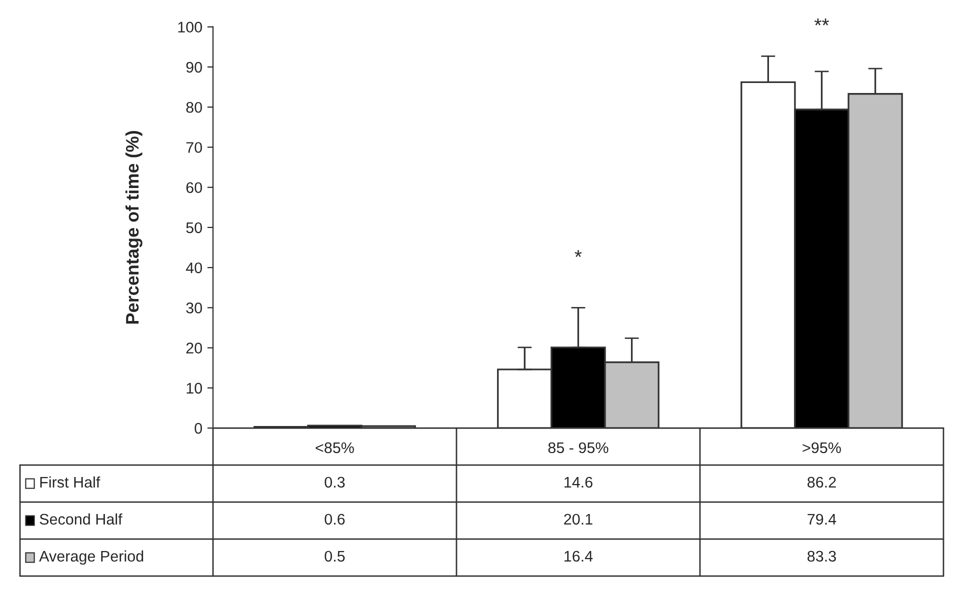  What do you see at coordinates (70, 482) in the screenshot?
I see `legend-label: First Half` at bounding box center [70, 482].